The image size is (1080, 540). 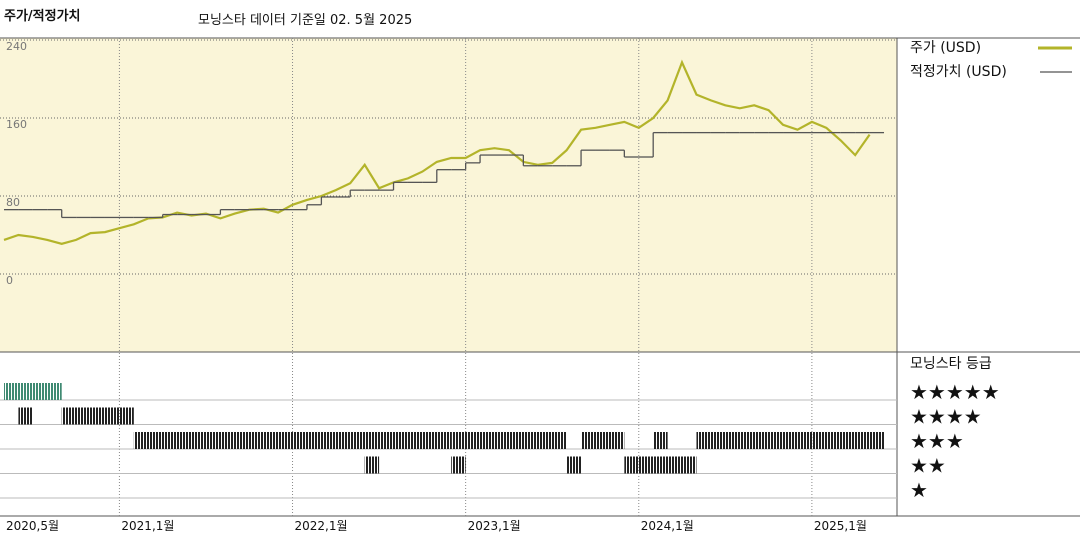 What do you see at coordinates (16, 46) in the screenshot?
I see `y-tick-label: 240` at bounding box center [16, 46].